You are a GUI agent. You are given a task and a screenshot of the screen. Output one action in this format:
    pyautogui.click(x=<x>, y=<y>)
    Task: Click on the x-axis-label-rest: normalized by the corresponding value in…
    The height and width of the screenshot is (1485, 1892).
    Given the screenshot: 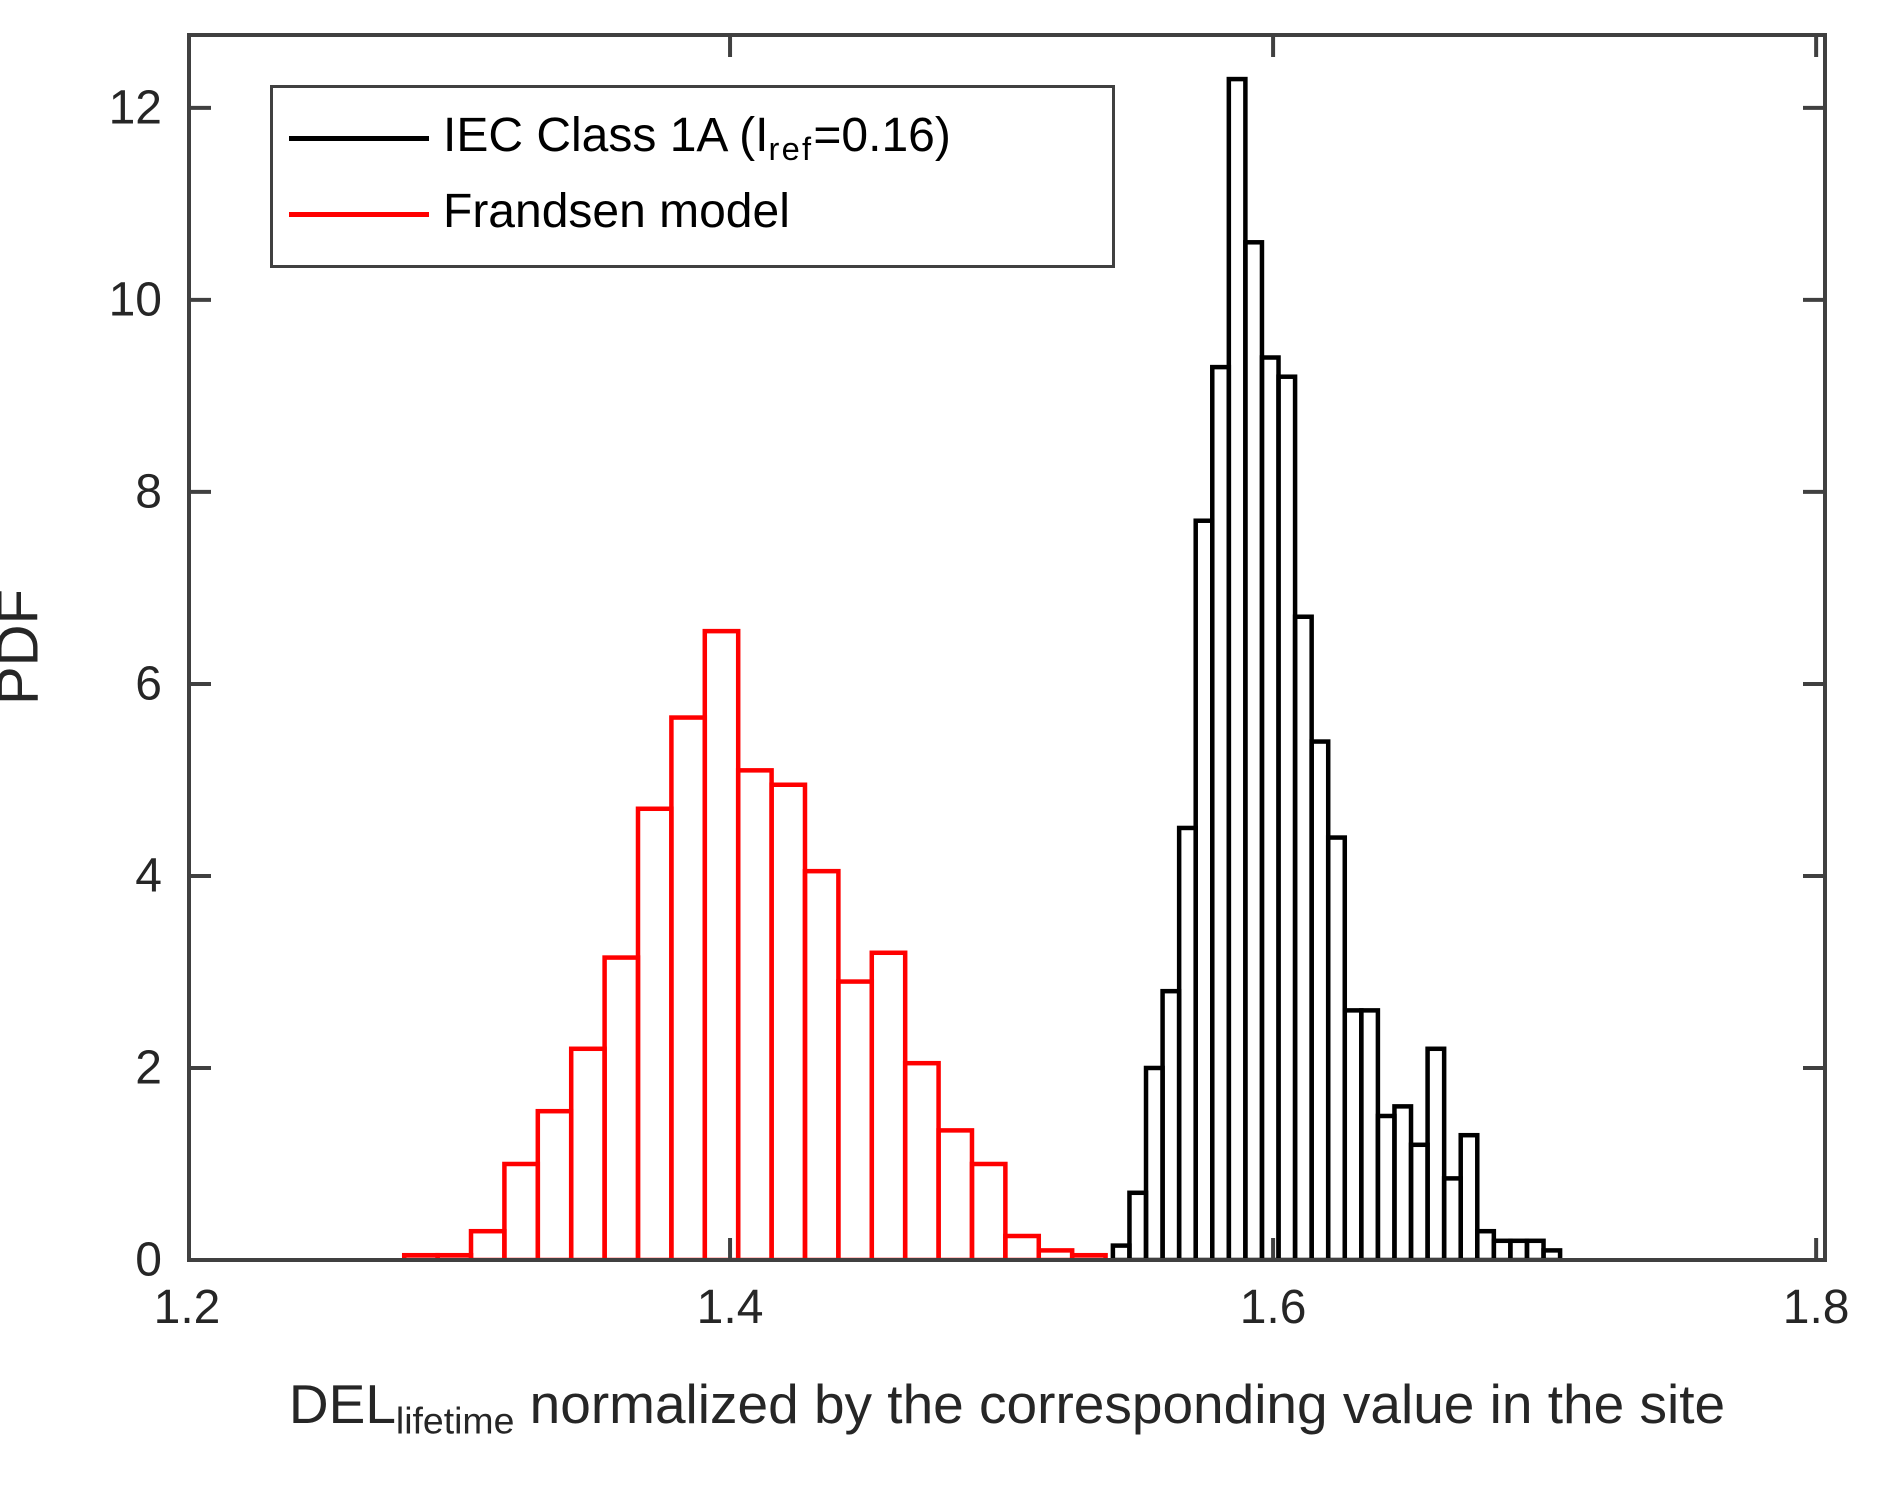 What is the action you would take?
    pyautogui.click(x=1120, y=1404)
    